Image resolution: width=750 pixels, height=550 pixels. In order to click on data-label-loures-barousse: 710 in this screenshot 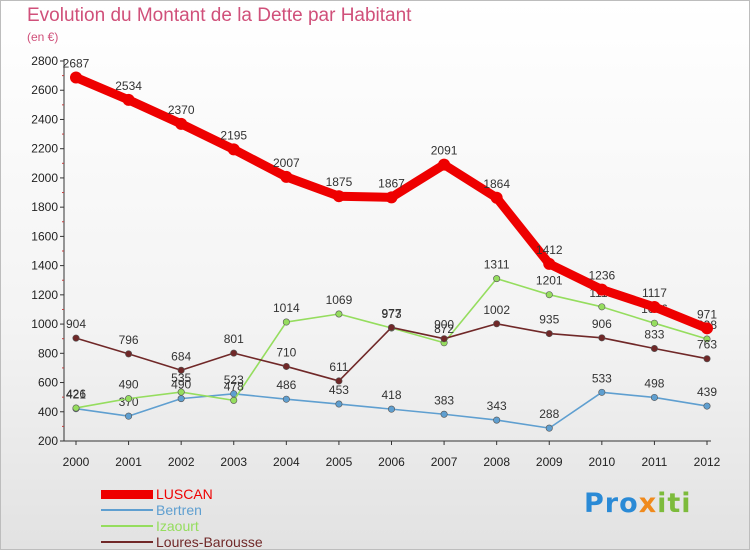, I will do `click(286, 352)`.